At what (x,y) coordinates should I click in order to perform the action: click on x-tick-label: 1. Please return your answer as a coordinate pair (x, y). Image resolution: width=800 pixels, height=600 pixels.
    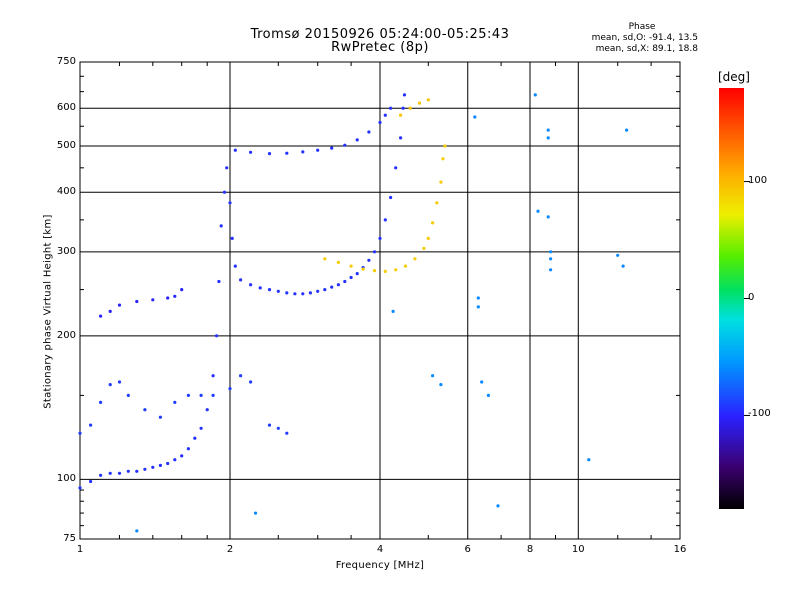
    Looking at the image, I should click on (80, 549).